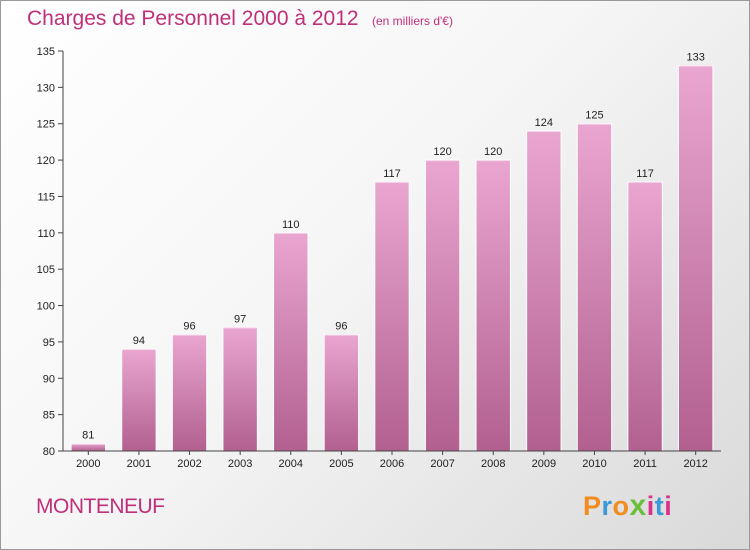 The width and height of the screenshot is (750, 550). Describe the element at coordinates (592, 506) in the screenshot. I see `logo-letter: P` at that location.